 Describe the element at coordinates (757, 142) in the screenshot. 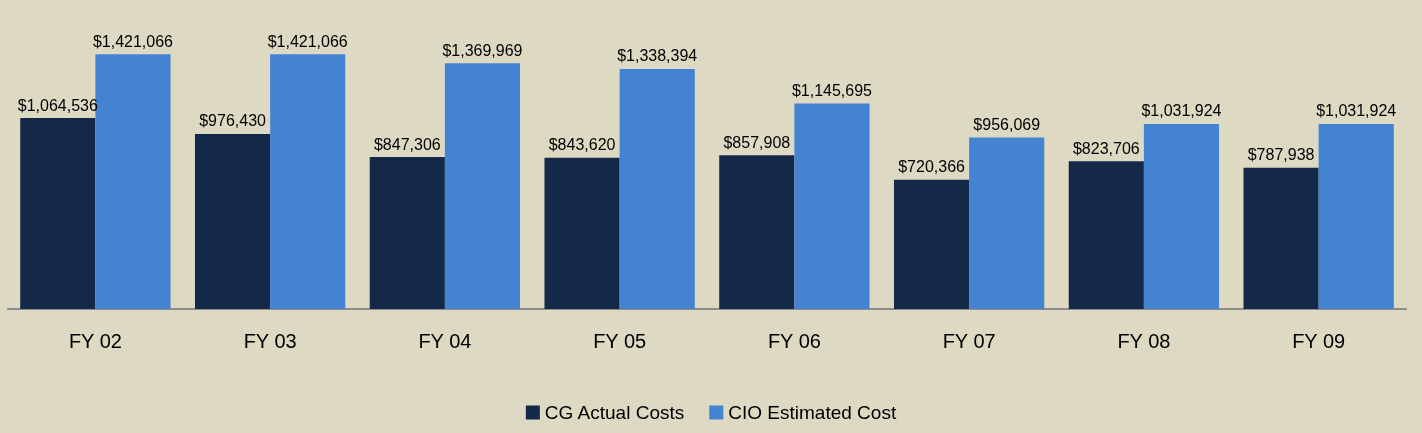

I see `data-label: $857,908` at that location.